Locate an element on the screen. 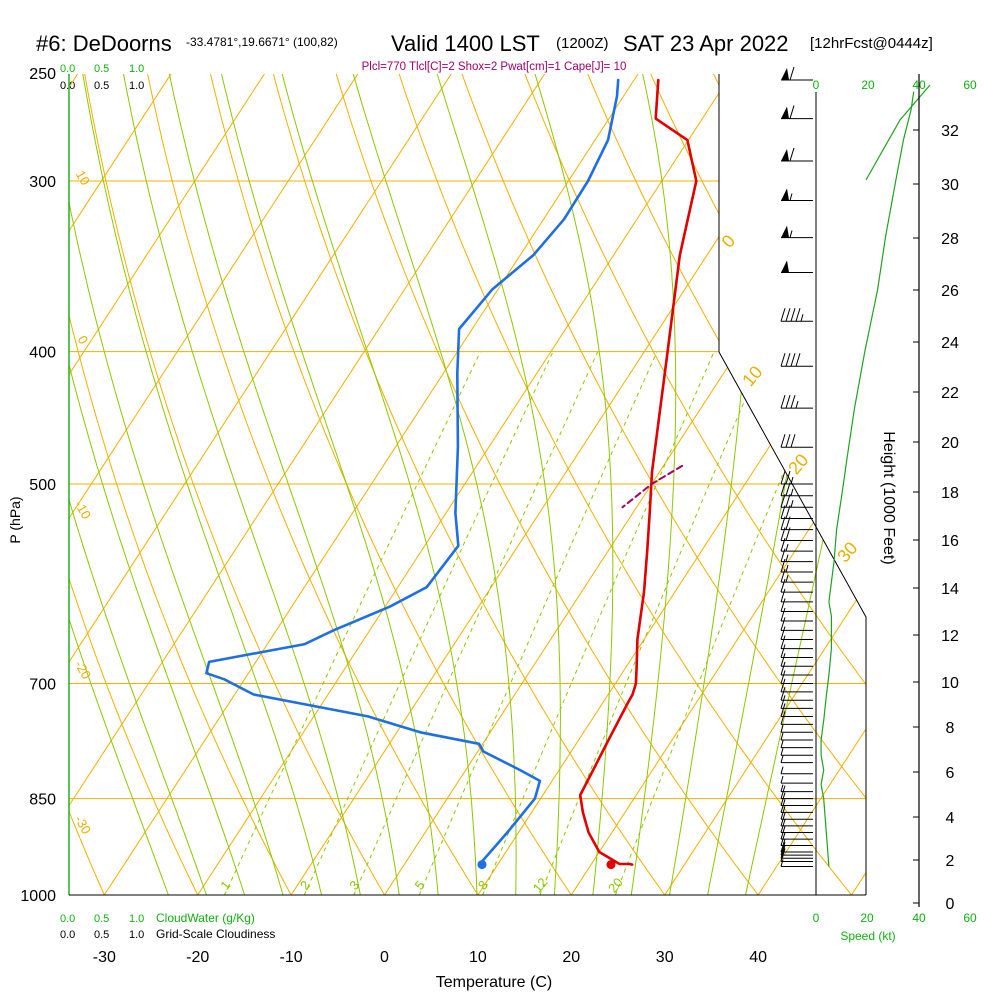 The image size is (1000, 1000). cloudwater-label: CloudWater (g/Kg) is located at coordinates (205, 918).